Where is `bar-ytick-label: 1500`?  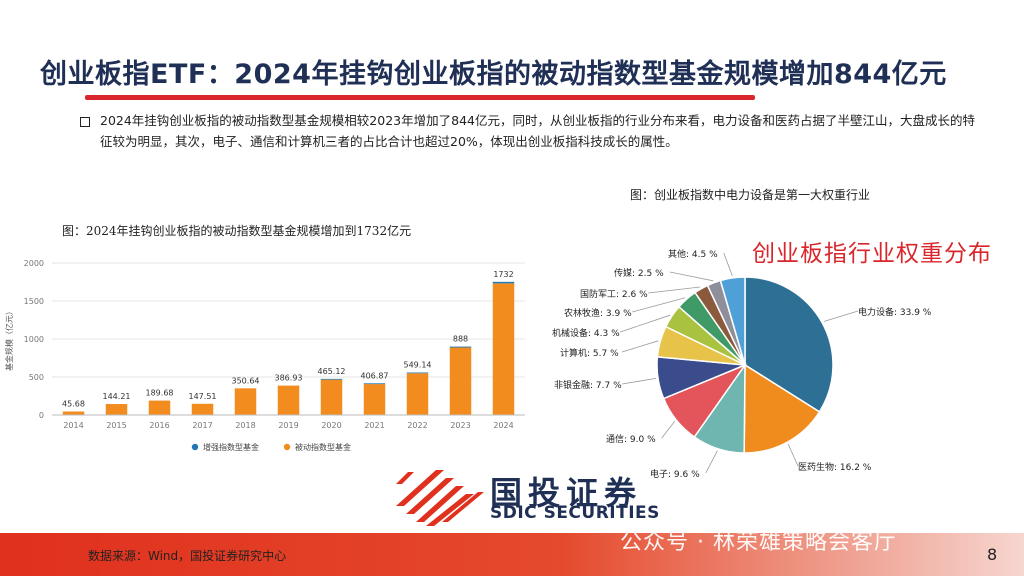
bar-ytick-label: 1500 is located at coordinates (34, 301).